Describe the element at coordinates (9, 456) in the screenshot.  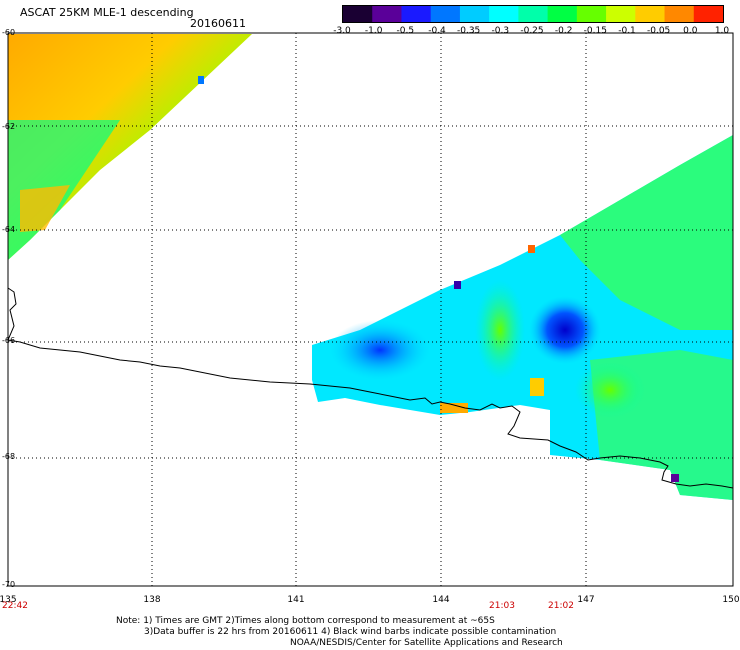
I see `lat-label: -68` at that location.